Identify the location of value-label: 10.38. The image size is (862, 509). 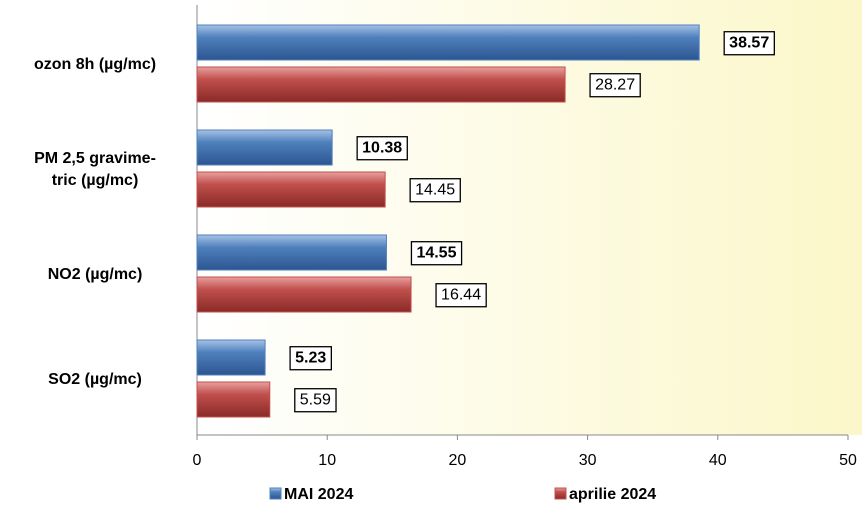
(382, 148).